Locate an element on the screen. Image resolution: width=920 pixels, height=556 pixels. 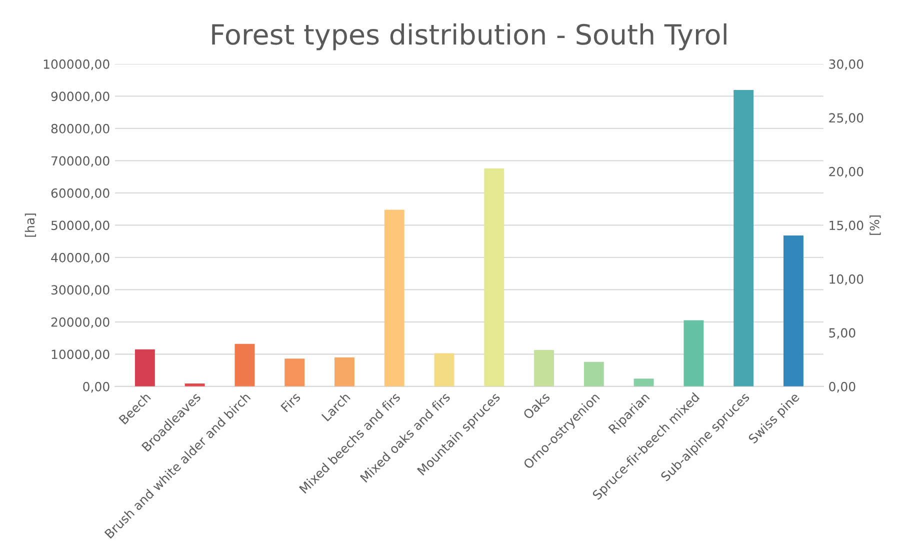
y-tick-label: 10000,00 is located at coordinates (81, 355).